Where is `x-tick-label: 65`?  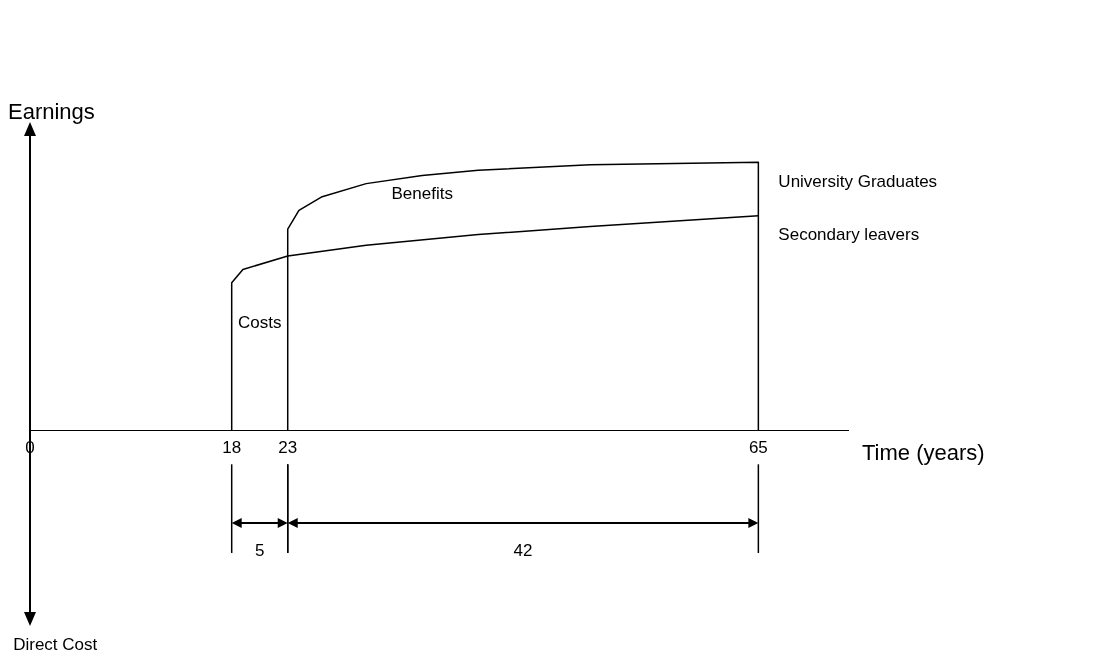
x-tick-label: 65 is located at coordinates (758, 448).